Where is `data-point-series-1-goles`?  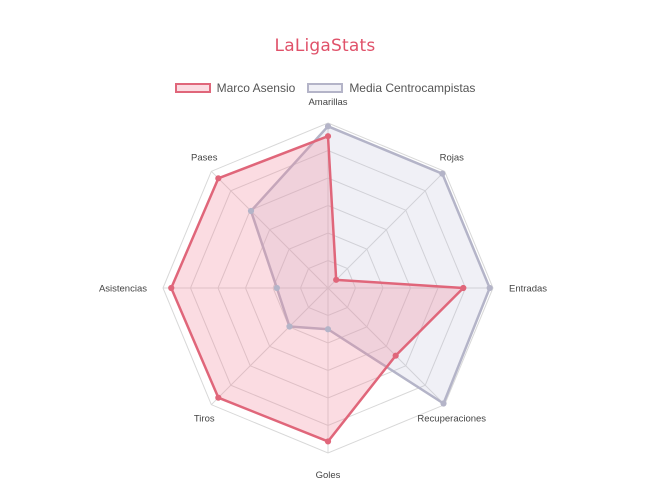 data-point-series-1-goles is located at coordinates (328, 441).